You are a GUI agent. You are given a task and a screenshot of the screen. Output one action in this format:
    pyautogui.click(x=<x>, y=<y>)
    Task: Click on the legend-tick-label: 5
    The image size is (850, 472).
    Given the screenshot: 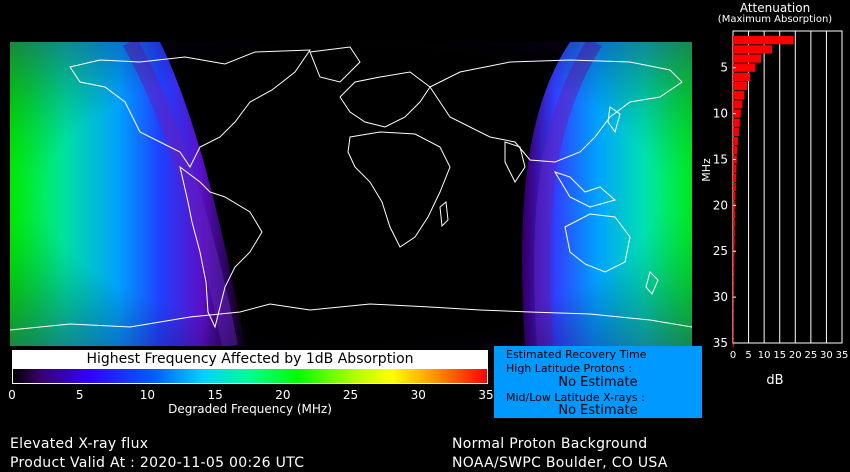 What is the action you would take?
    pyautogui.click(x=79, y=395)
    